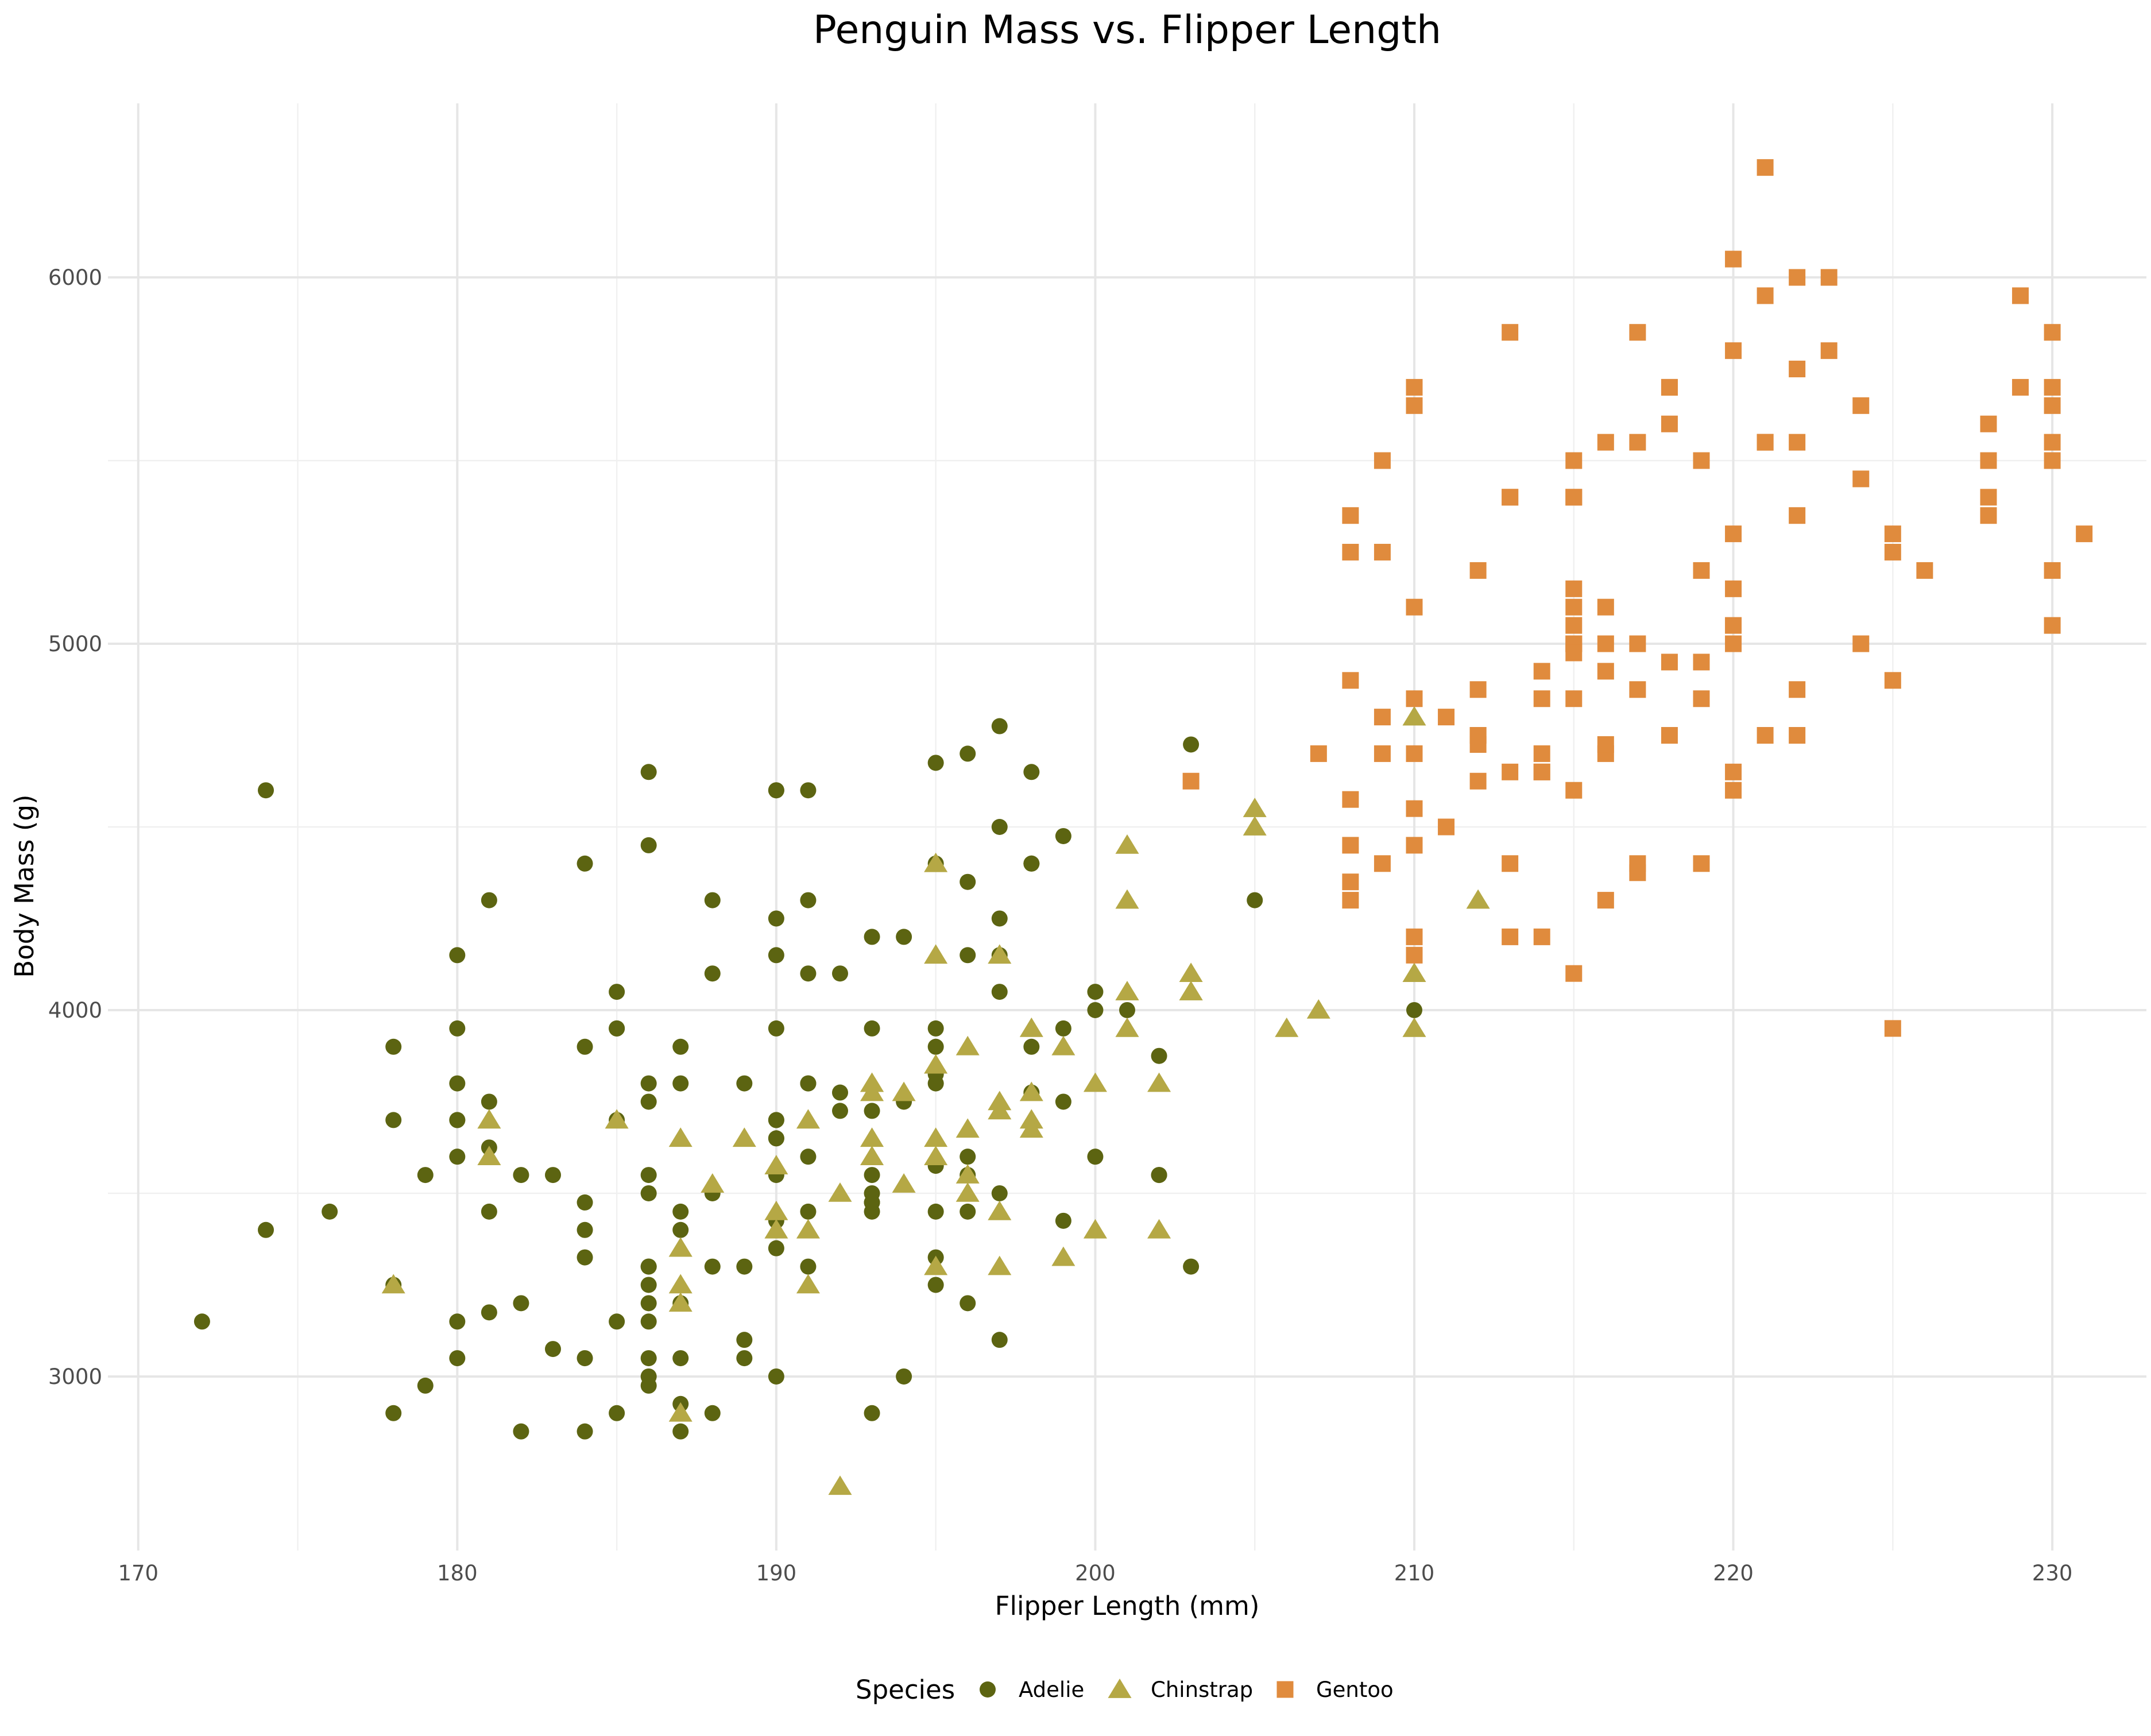 This screenshot has width=2151, height=1736. I want to click on x-tick-label: 180, so click(457, 1573).